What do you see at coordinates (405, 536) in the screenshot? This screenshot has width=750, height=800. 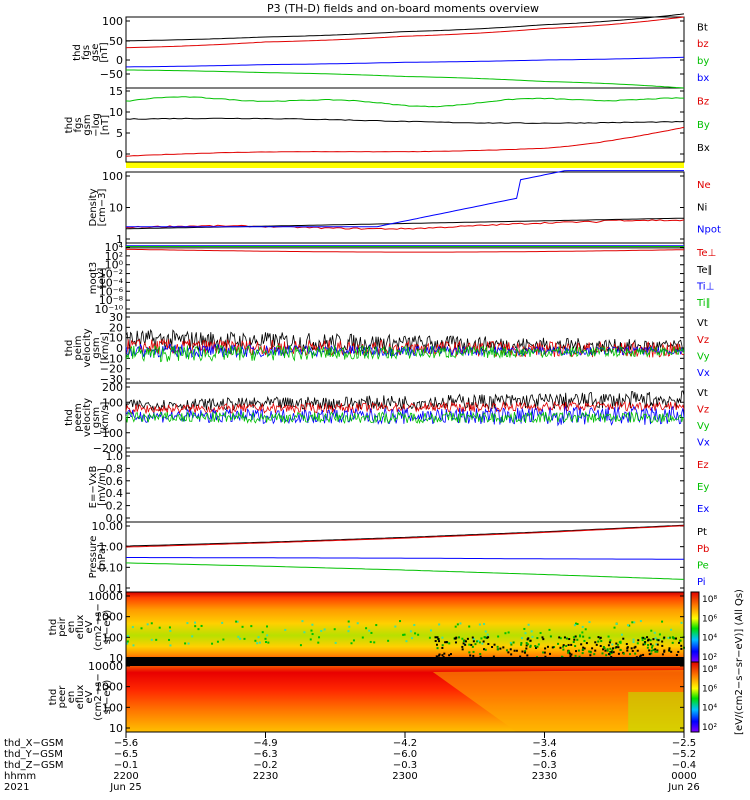 I see `trace-Pb` at bounding box center [405, 536].